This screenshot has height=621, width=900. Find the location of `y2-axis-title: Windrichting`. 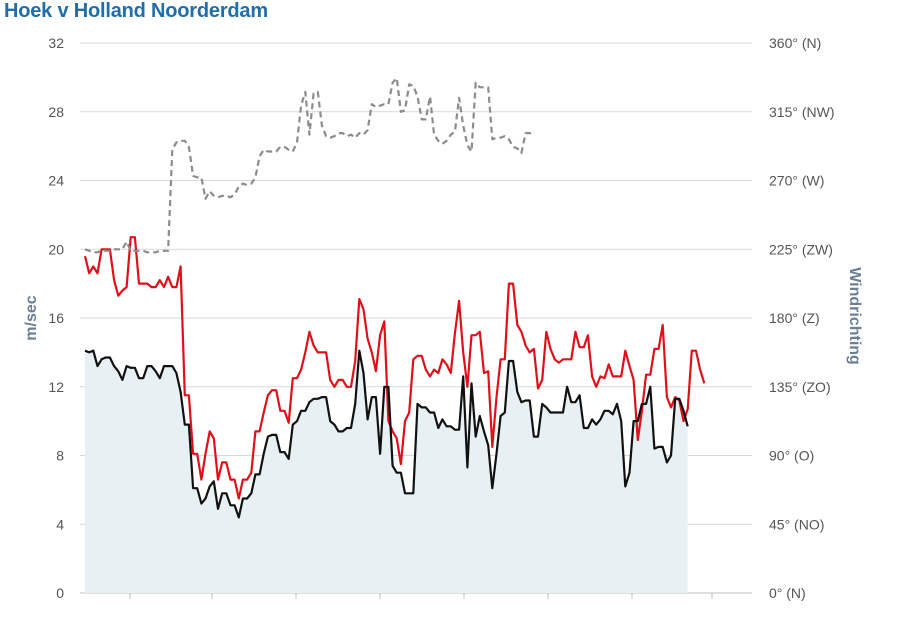

y2-axis-title: Windrichting is located at coordinates (854, 316).